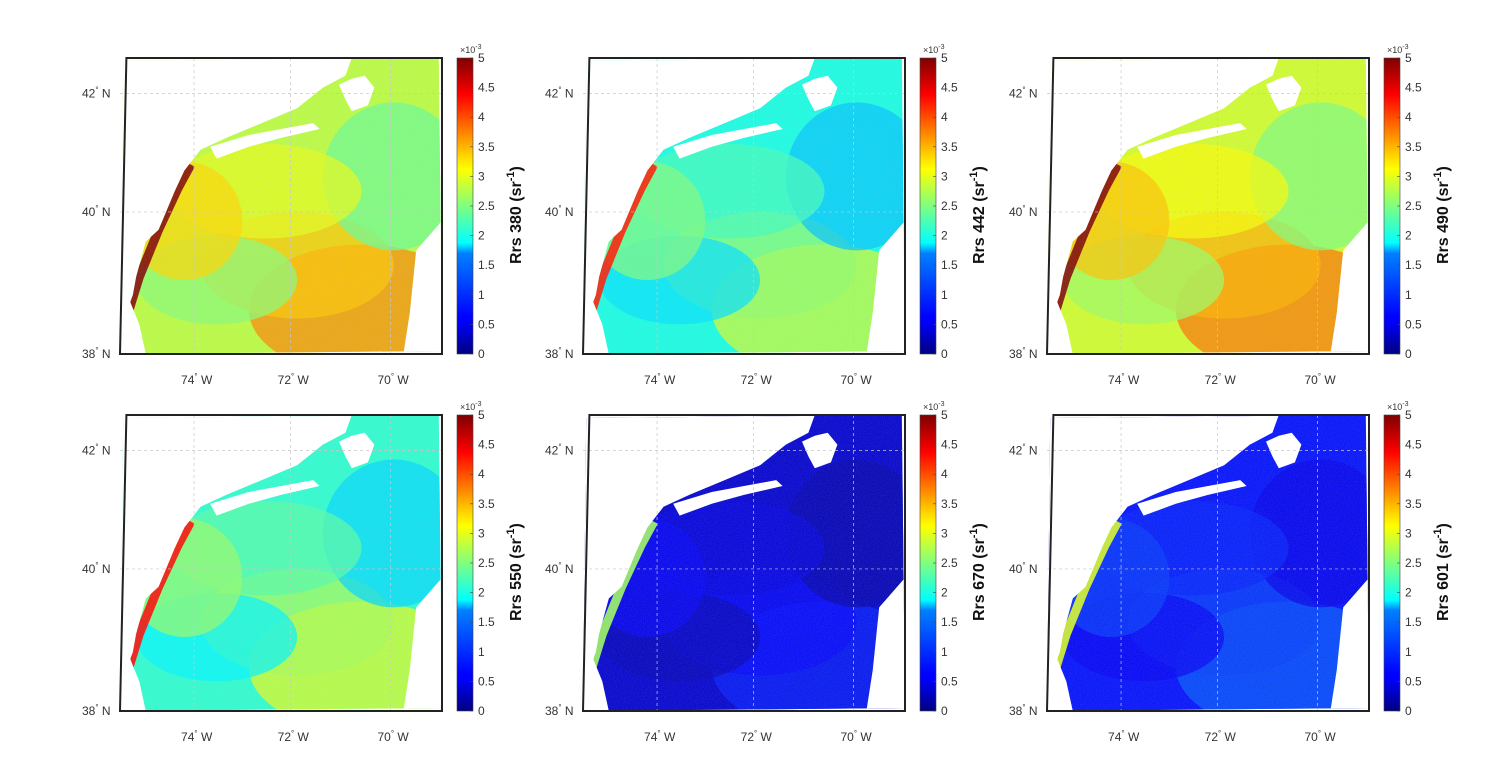  I want to click on colorbar: 0 0.5 1 1.5 2 2.5 3 3.5 4 4.5 5×10-3 Rrs 601 (sr-1), so click(1417, 559).